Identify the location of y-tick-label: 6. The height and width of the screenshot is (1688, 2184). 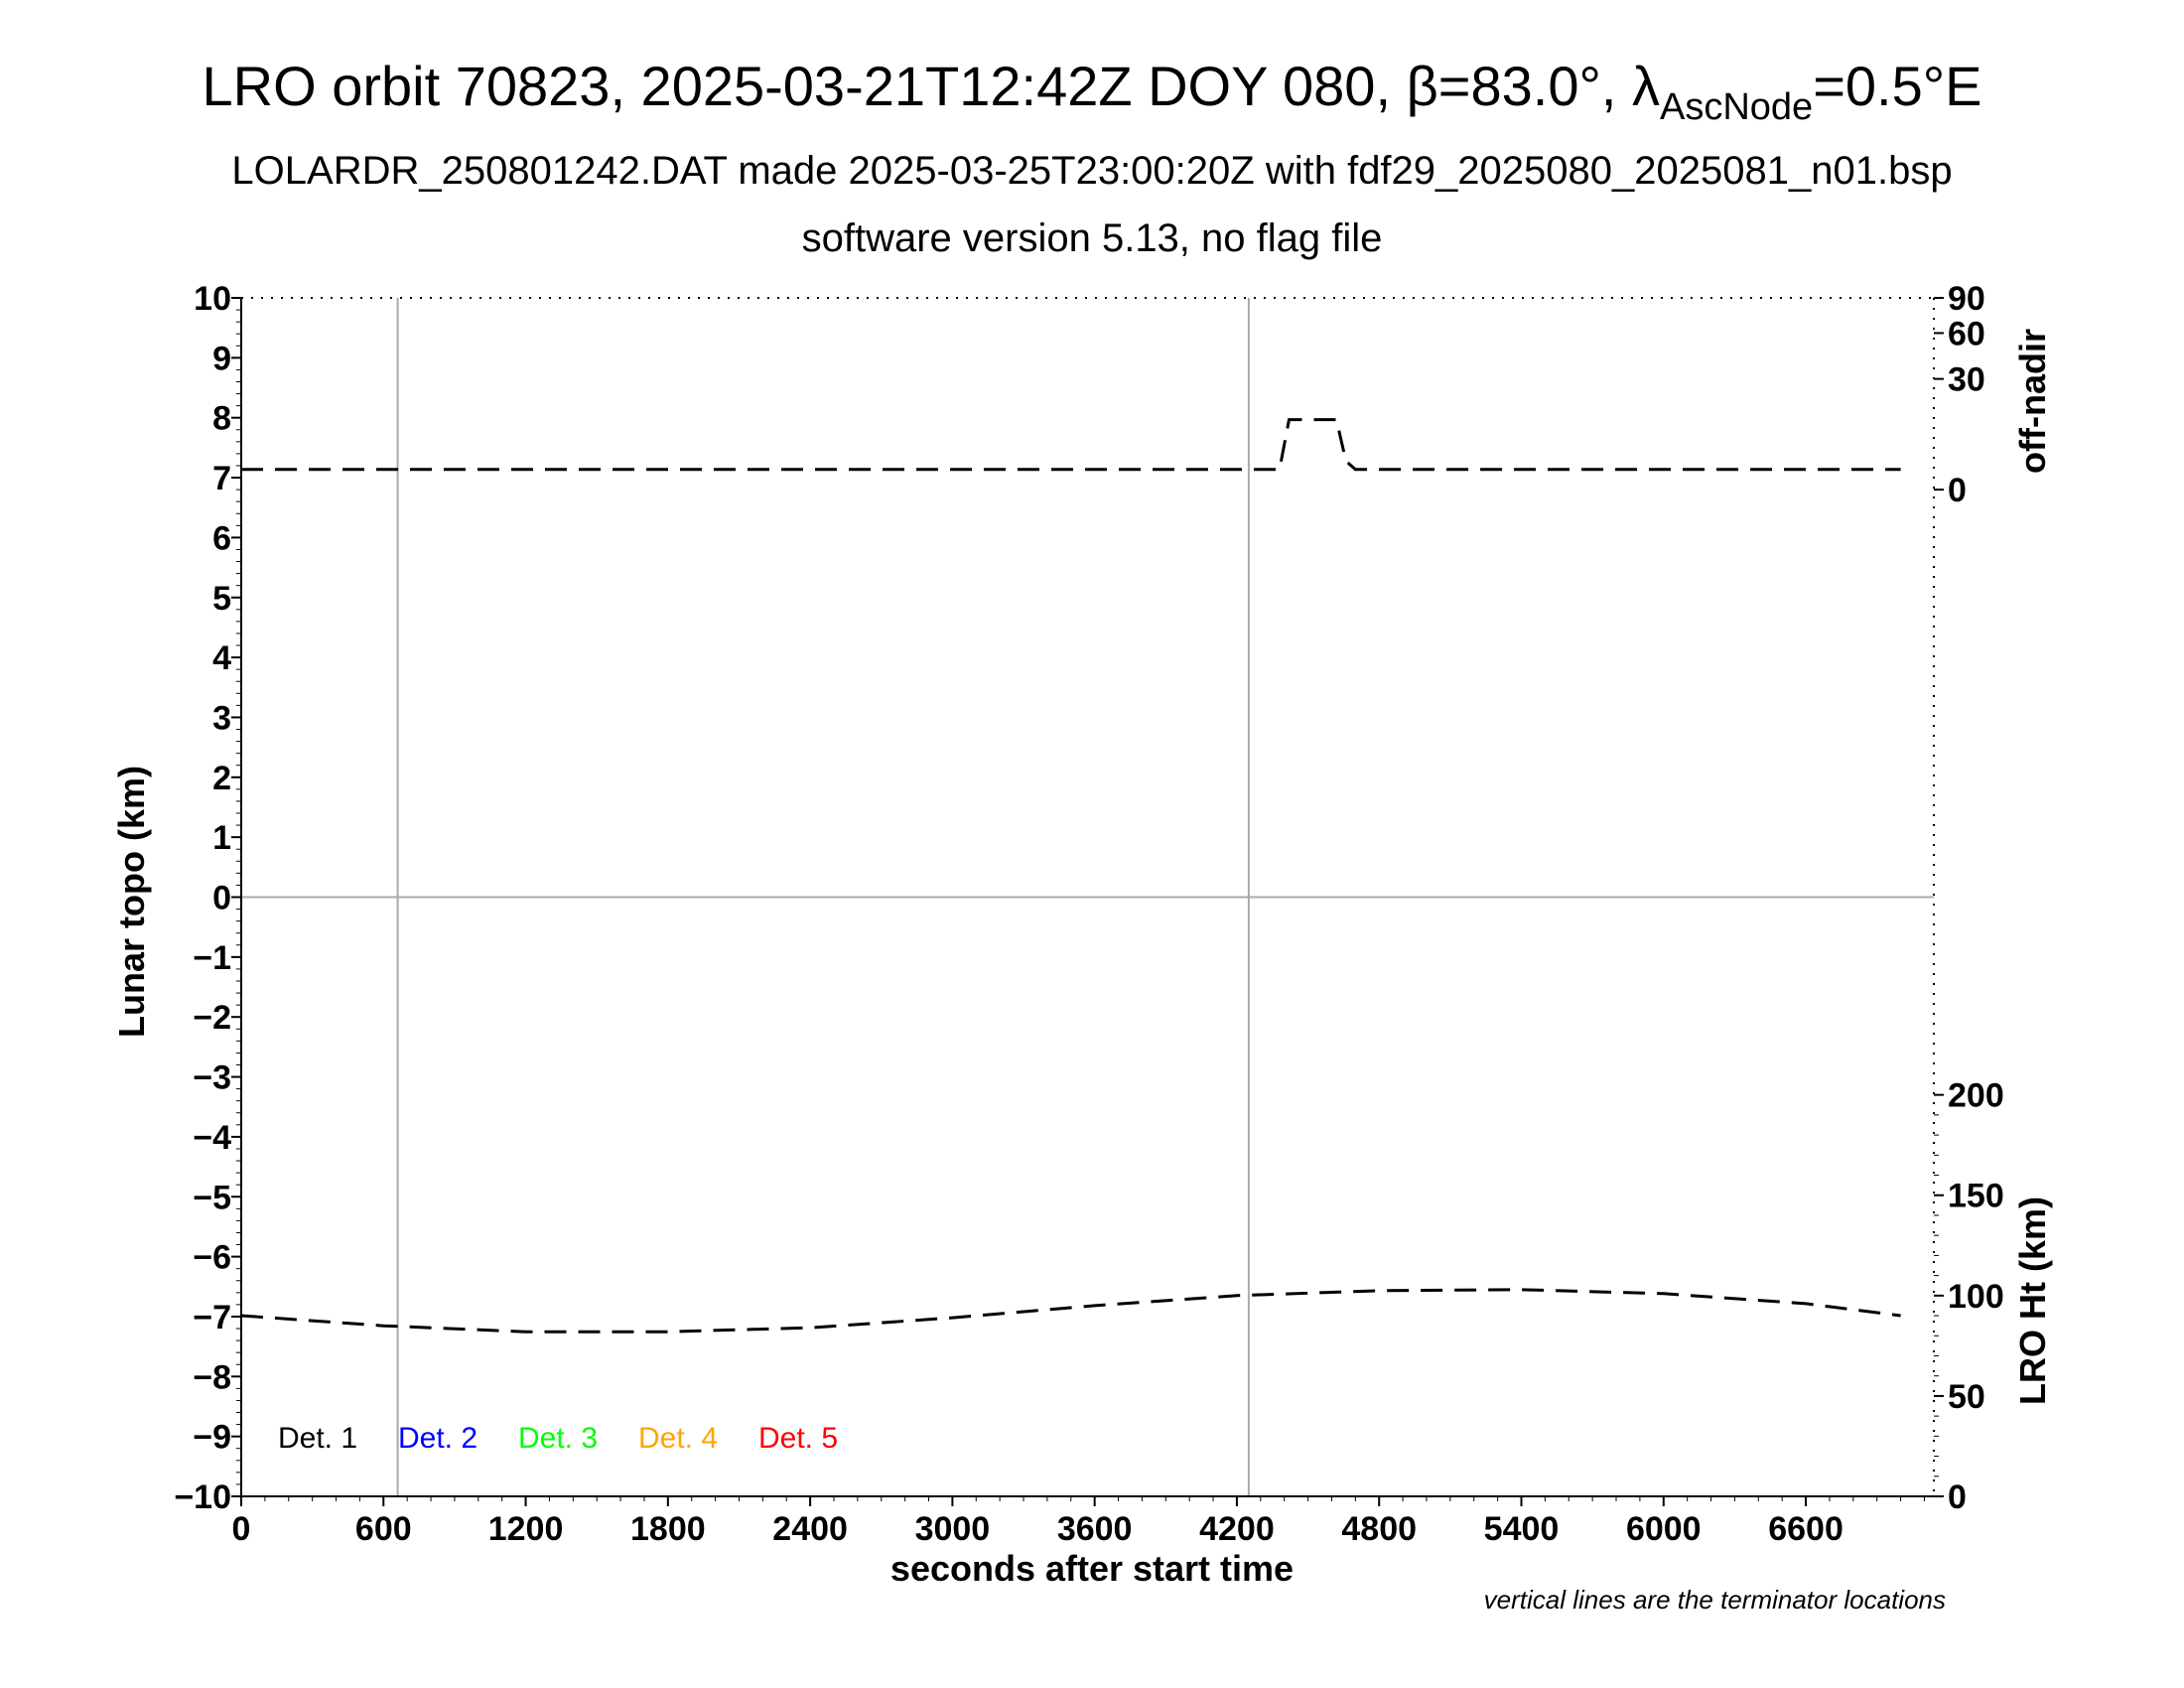
(221, 538).